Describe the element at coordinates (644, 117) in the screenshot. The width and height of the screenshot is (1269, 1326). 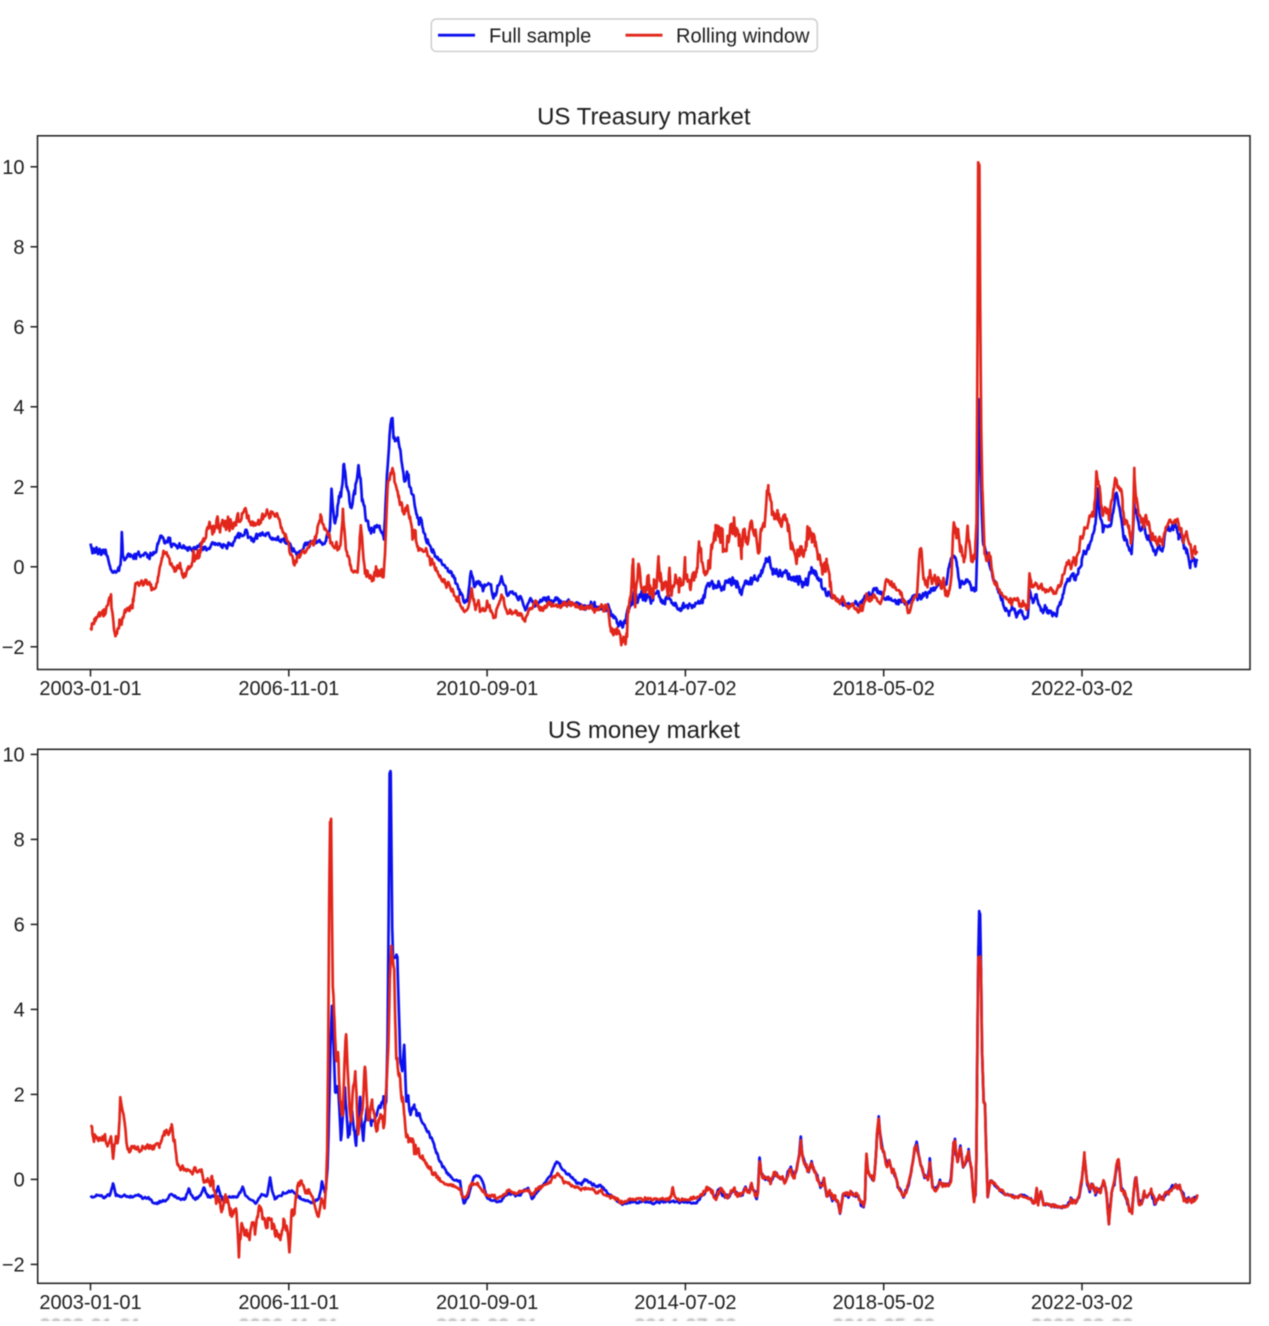
I see `svg-text: US Treasury market` at that location.